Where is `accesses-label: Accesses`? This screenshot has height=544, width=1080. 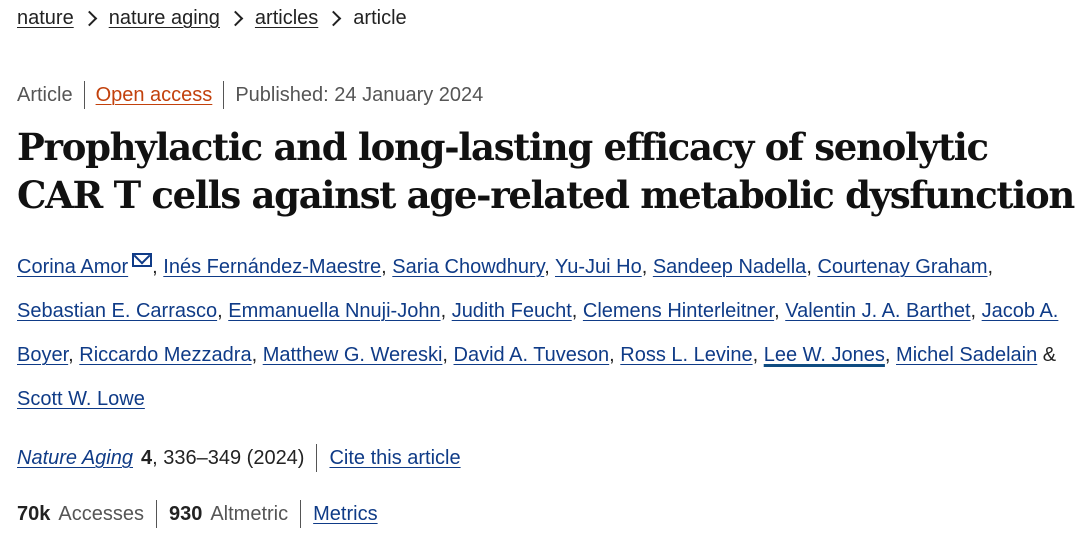 accesses-label: Accesses is located at coordinates (101, 514).